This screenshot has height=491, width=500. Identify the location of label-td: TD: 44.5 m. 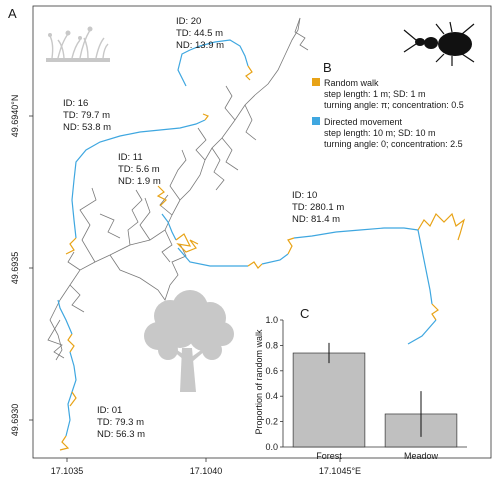
(199, 33).